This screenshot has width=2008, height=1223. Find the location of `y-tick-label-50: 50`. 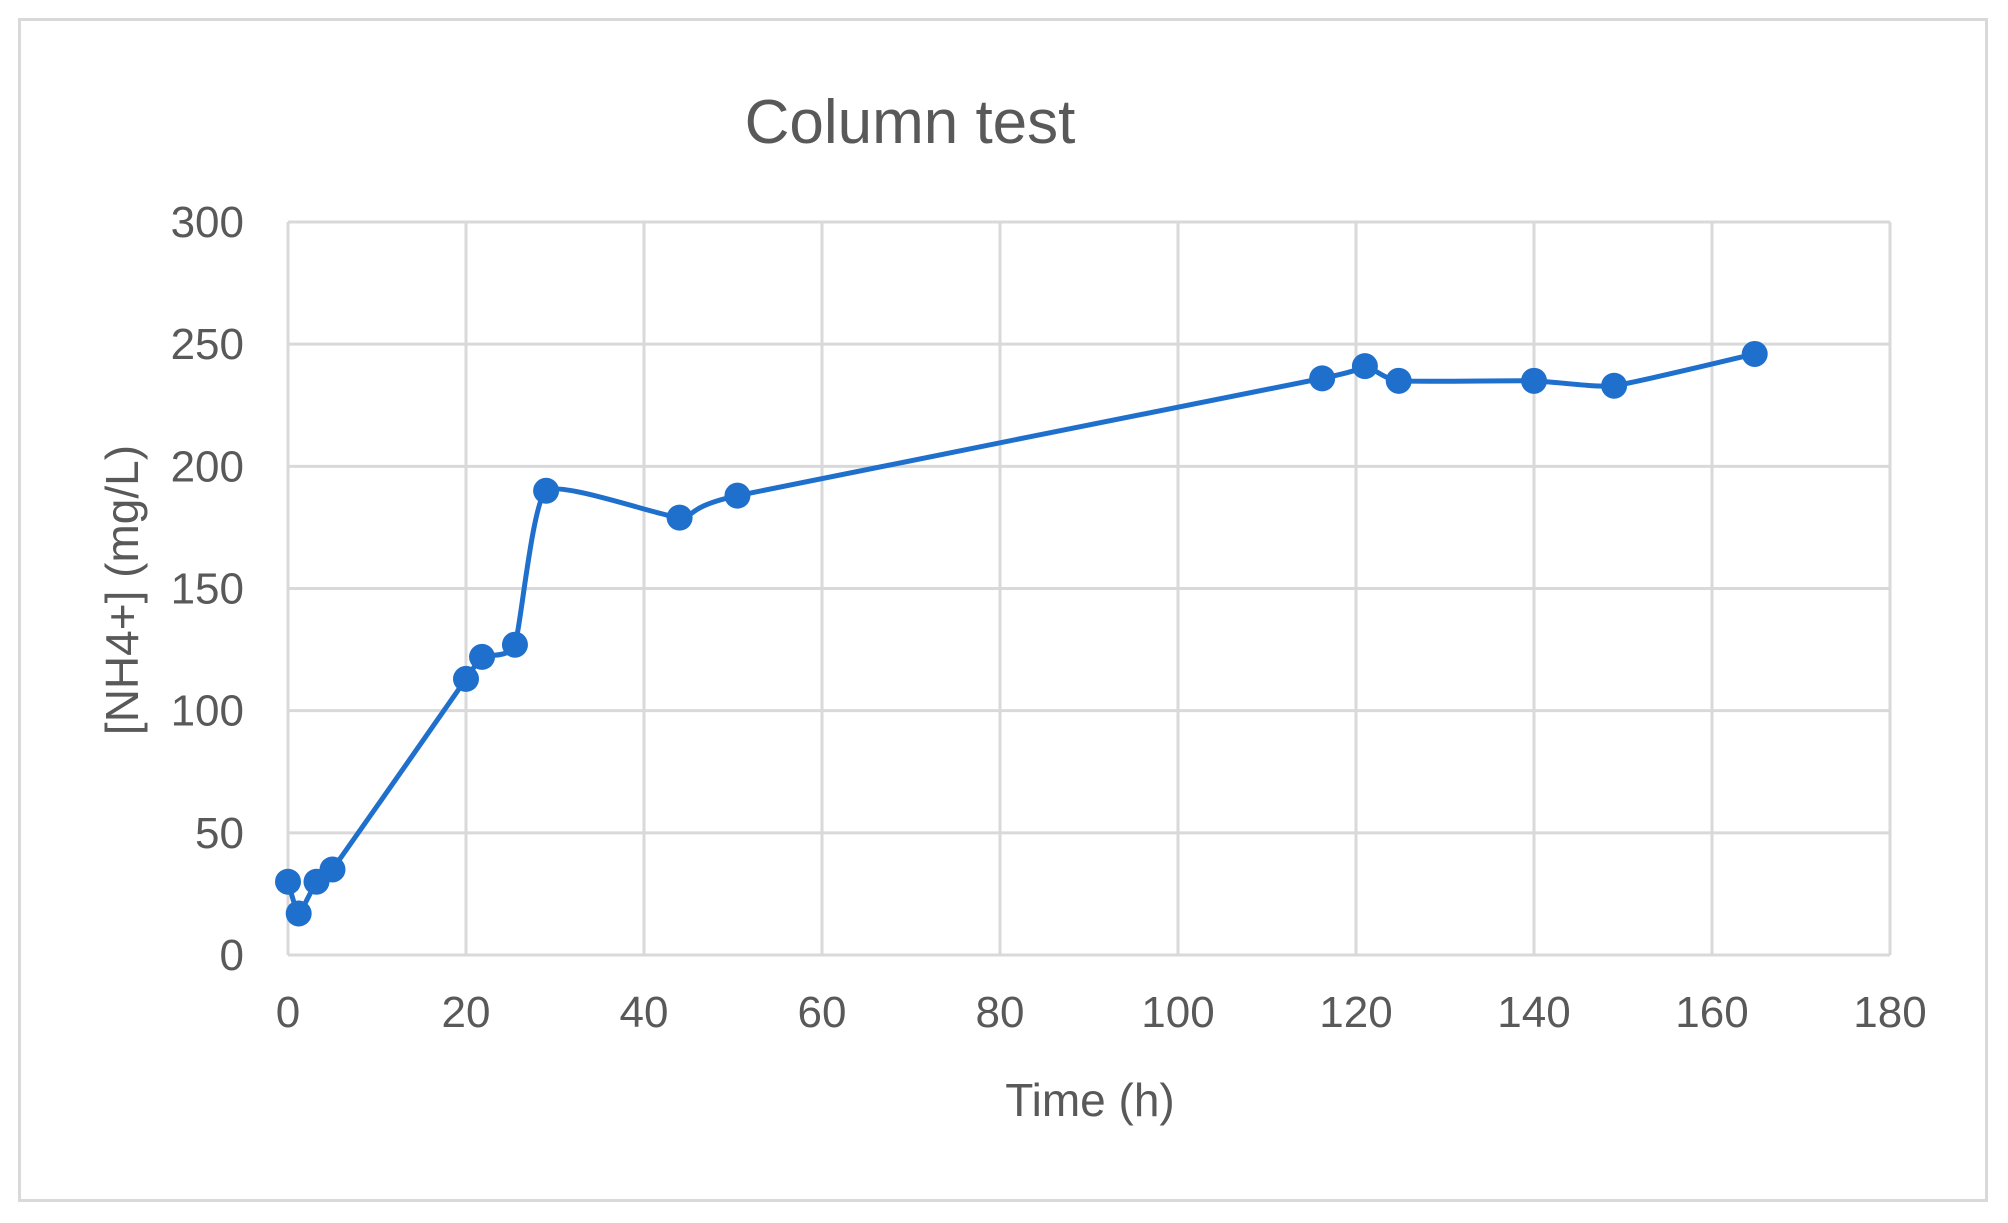

y-tick-label-50: 50 is located at coordinates (219, 833).